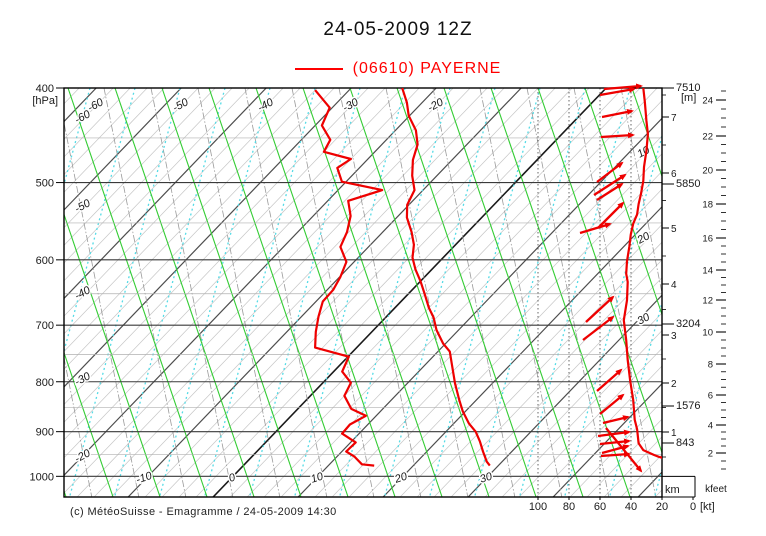 The height and width of the screenshot is (536, 766). I want to click on height-m-label: 3204, so click(688, 324).